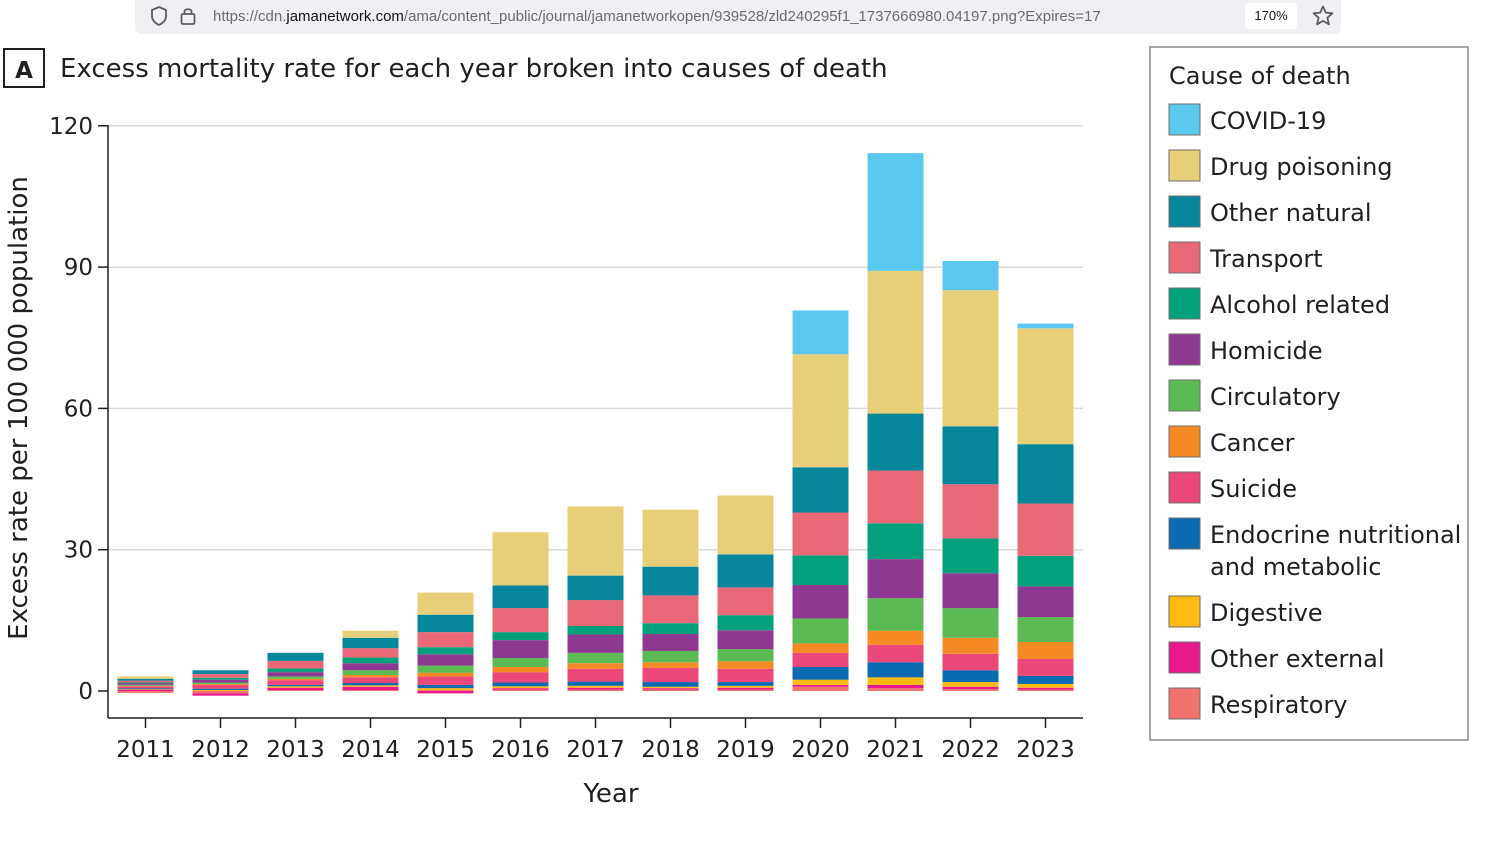  What do you see at coordinates (595, 690) in the screenshot?
I see `bar-2017-respiratory` at bounding box center [595, 690].